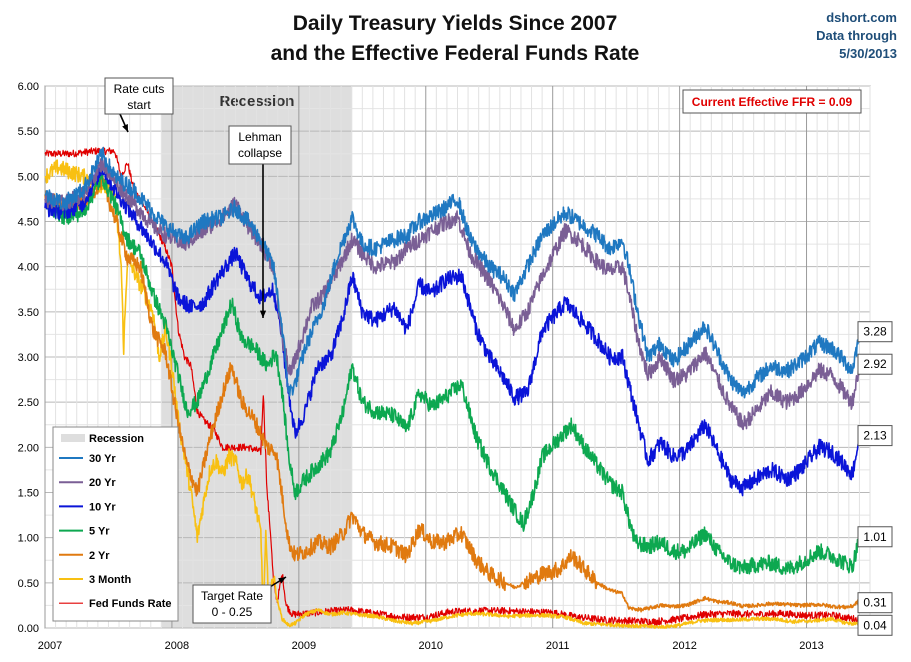 The height and width of the screenshot is (662, 911). What do you see at coordinates (260, 221) in the screenshot?
I see `annotation-lehman: Lehman collapse` at bounding box center [260, 221].